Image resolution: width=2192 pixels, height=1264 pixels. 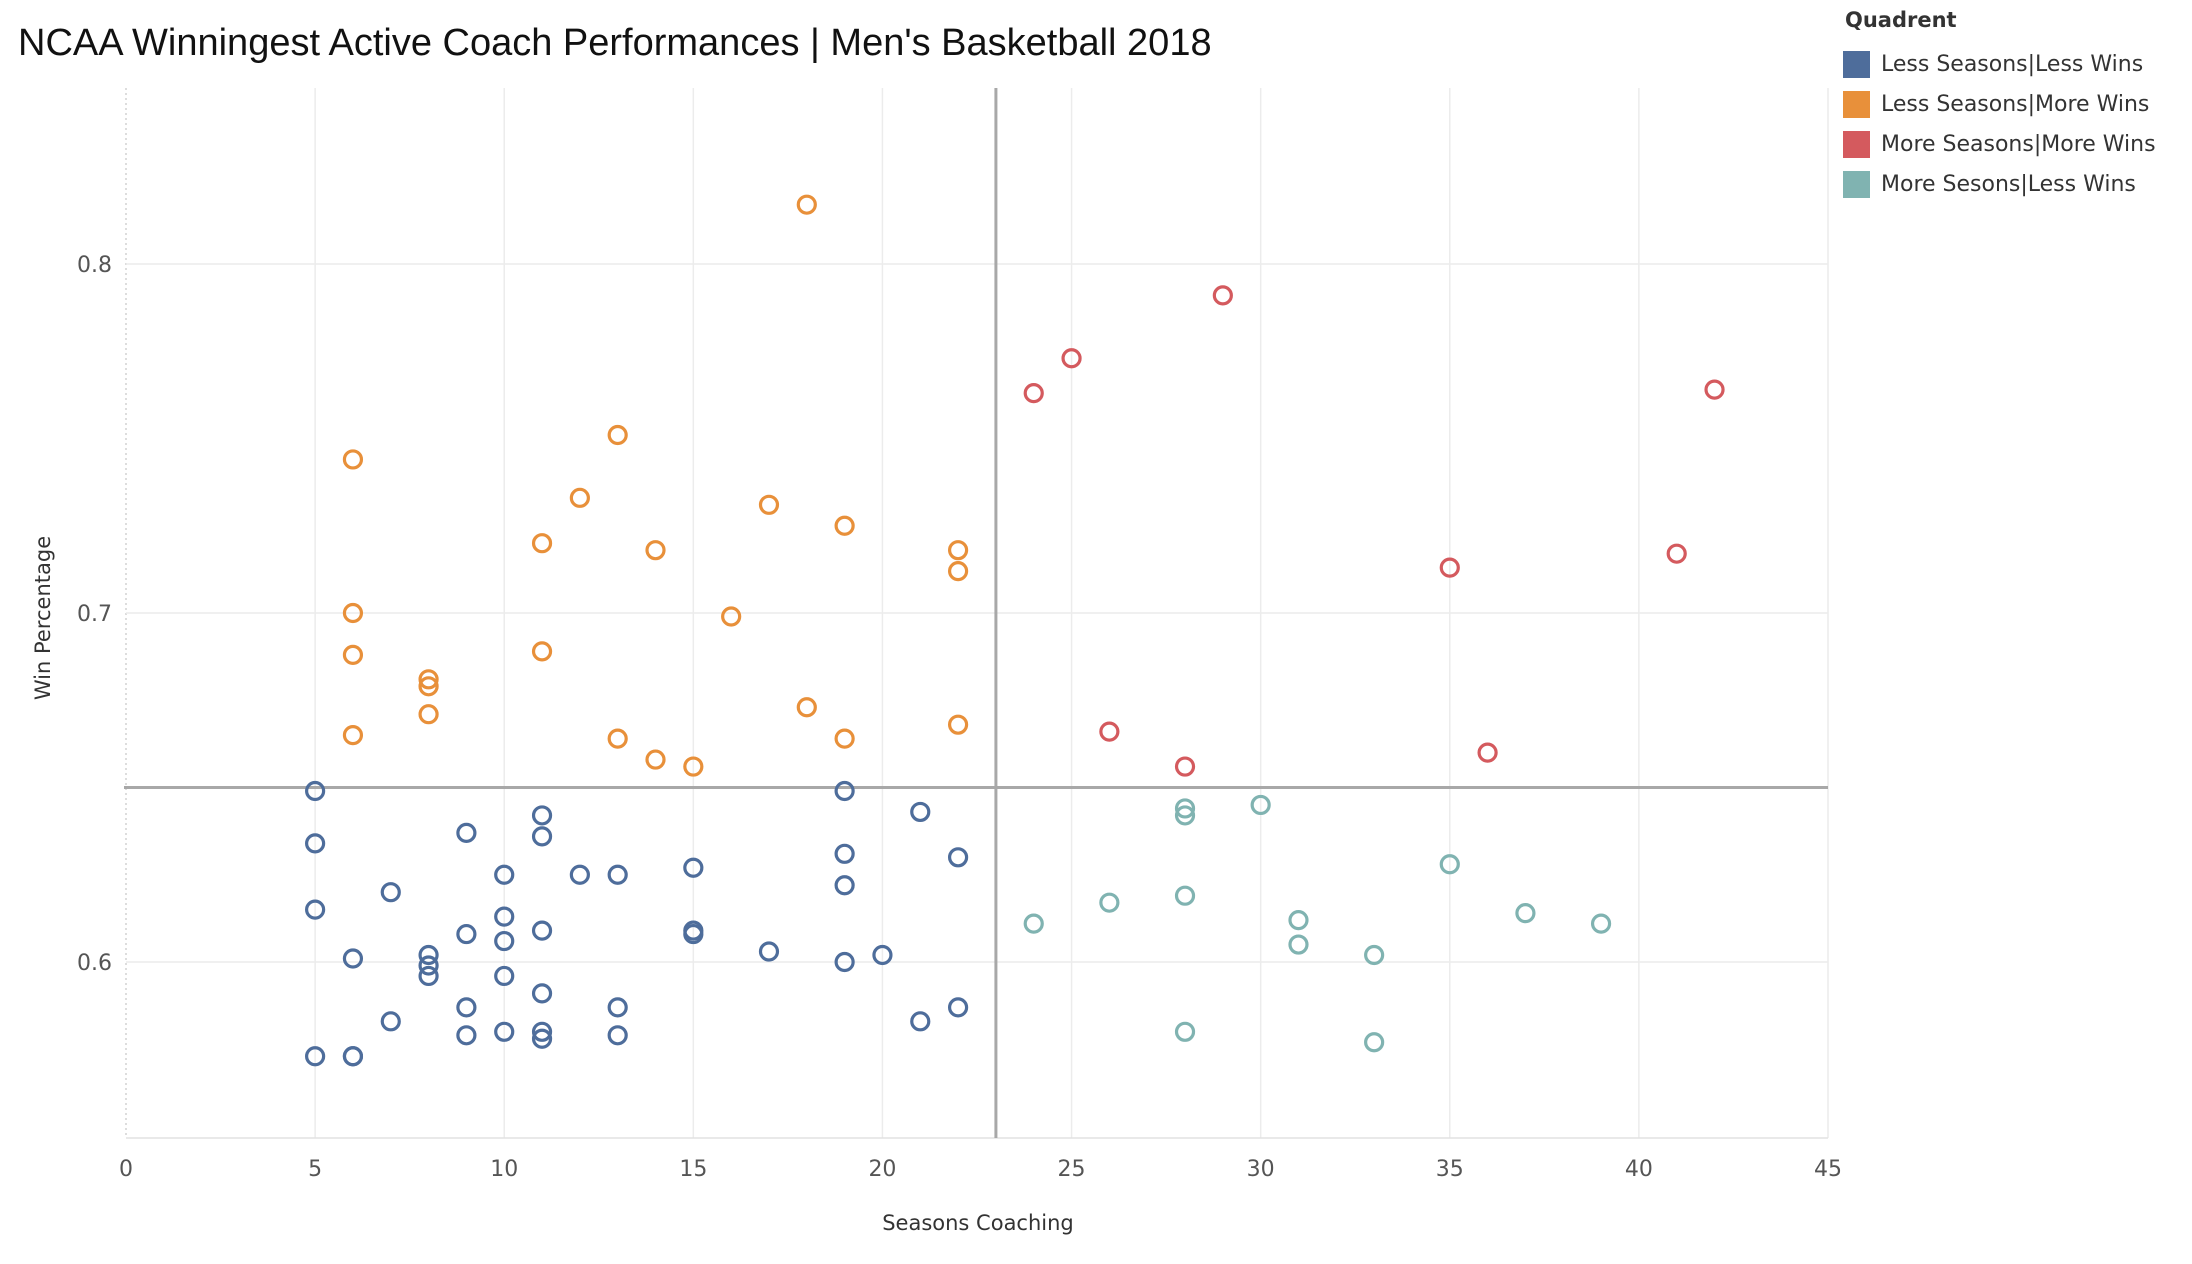 I want to click on legend-label: Less Seasons|More Wins, so click(x=2015, y=104).